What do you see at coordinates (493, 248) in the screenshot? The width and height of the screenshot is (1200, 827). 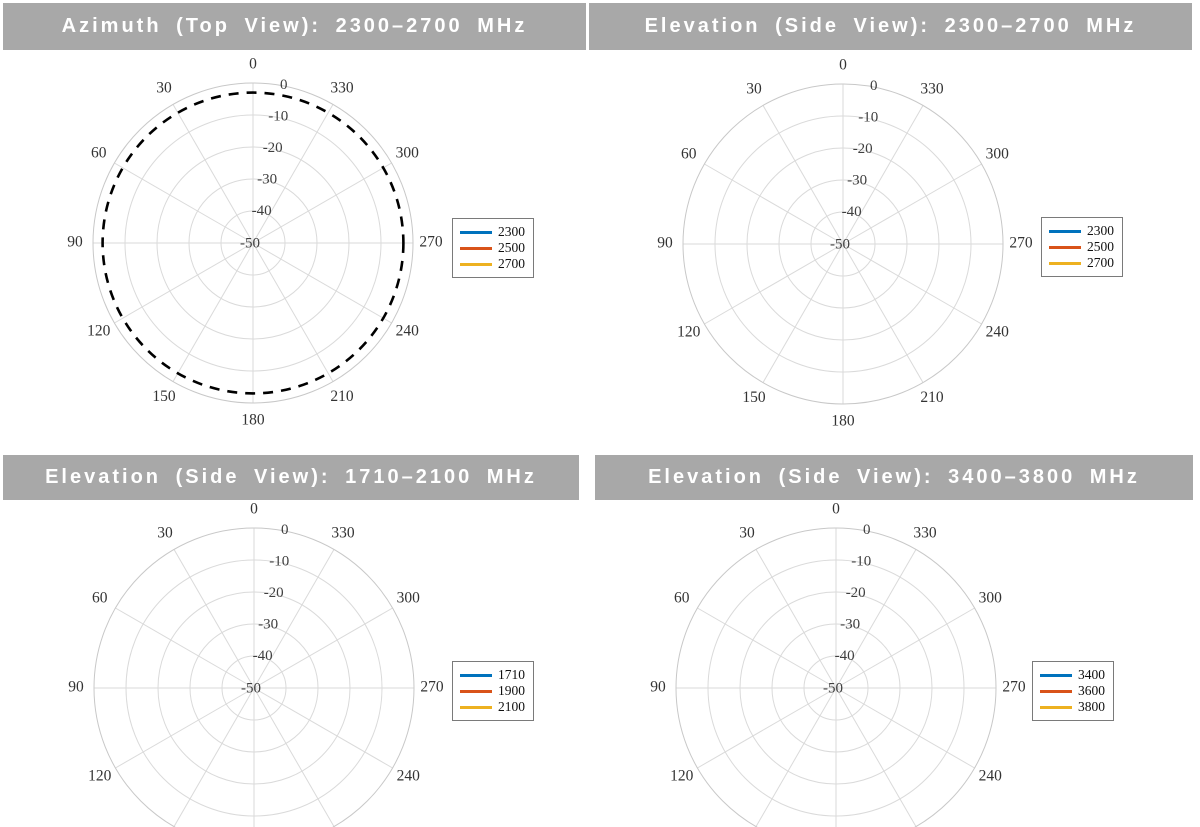 I see `legend-azimuth-2300-2700: 2300 2500 2700` at bounding box center [493, 248].